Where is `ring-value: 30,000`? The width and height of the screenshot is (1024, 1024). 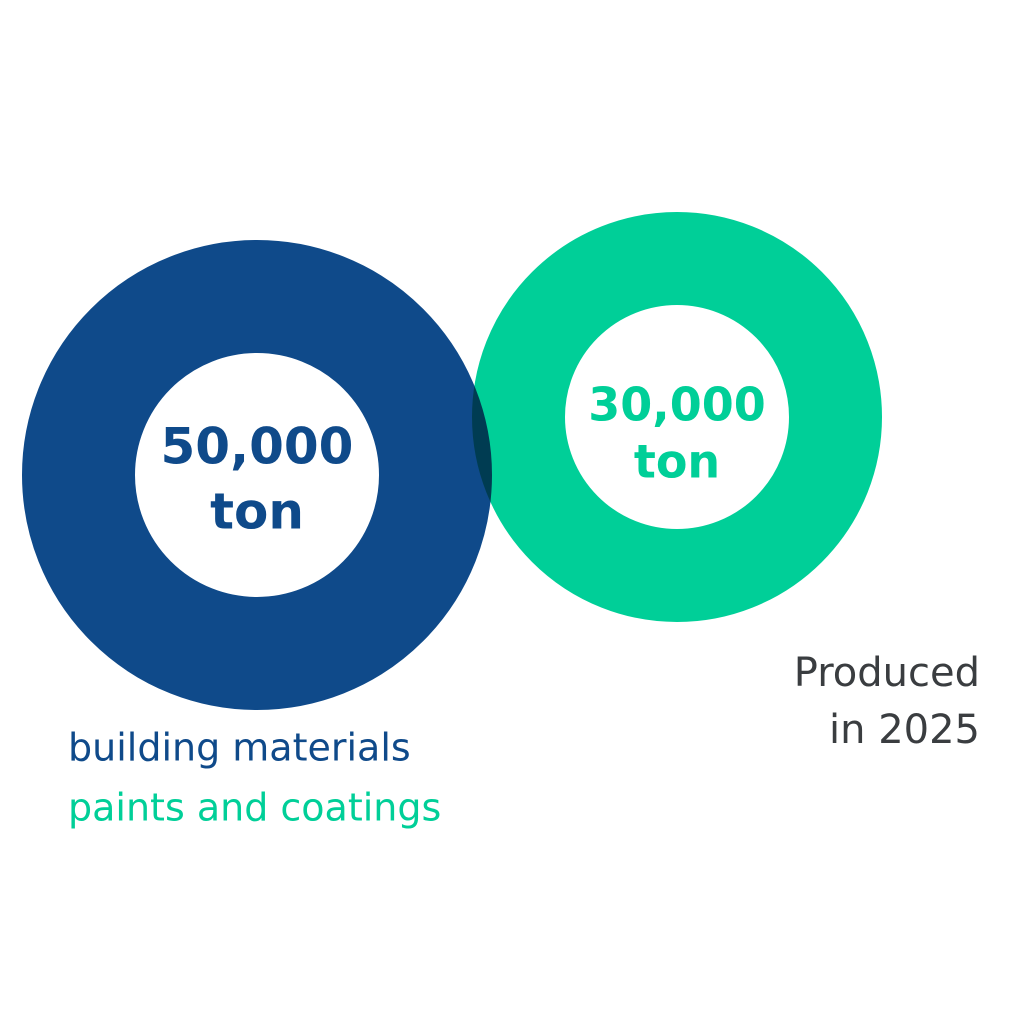 ring-value: 30,000 is located at coordinates (677, 405).